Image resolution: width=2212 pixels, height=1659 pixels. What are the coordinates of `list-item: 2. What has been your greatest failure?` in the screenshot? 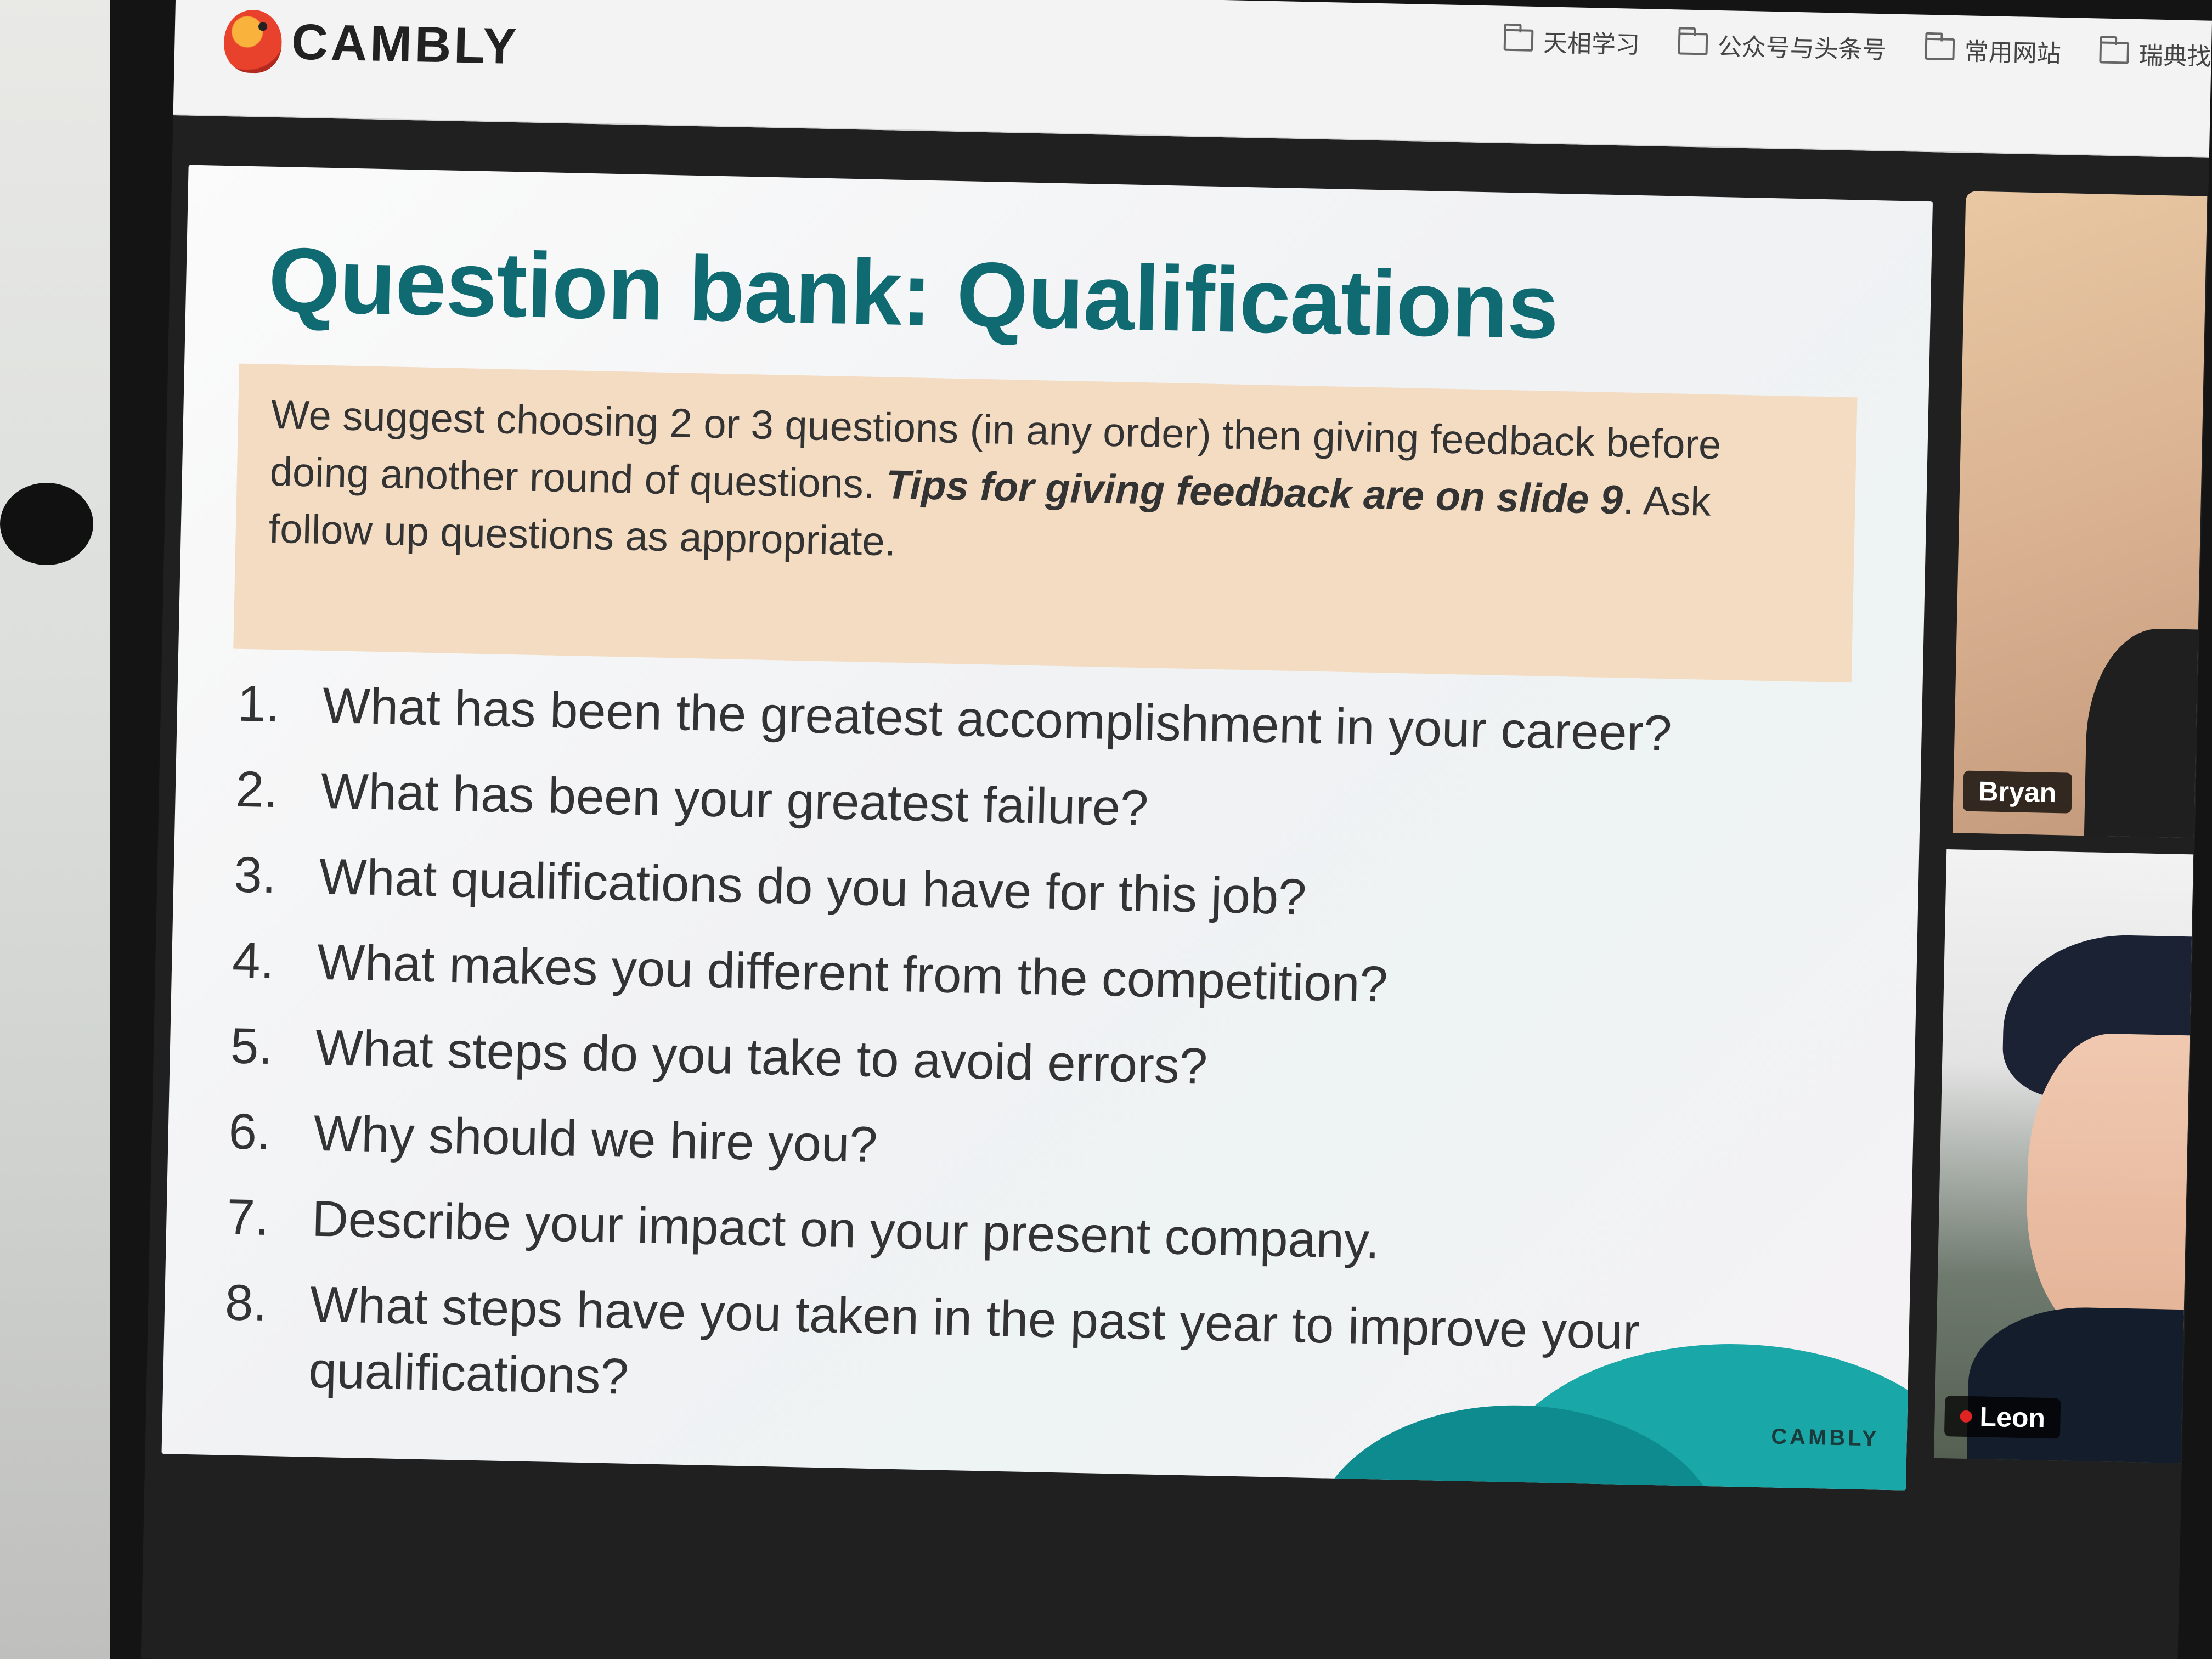 It's located at (1058, 807).